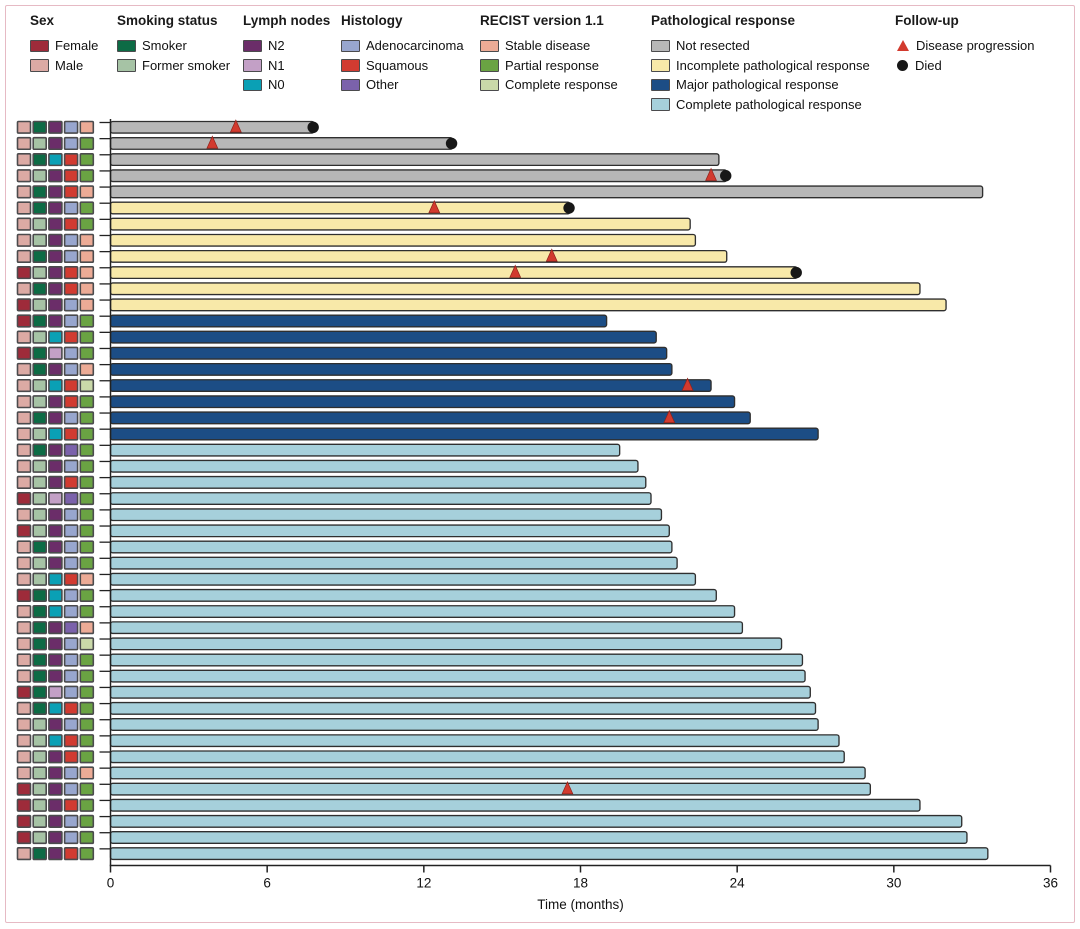 This screenshot has height=929, width=1080. Describe the element at coordinates (382, 85) in the screenshot. I see `legend-item-label: Other` at that location.